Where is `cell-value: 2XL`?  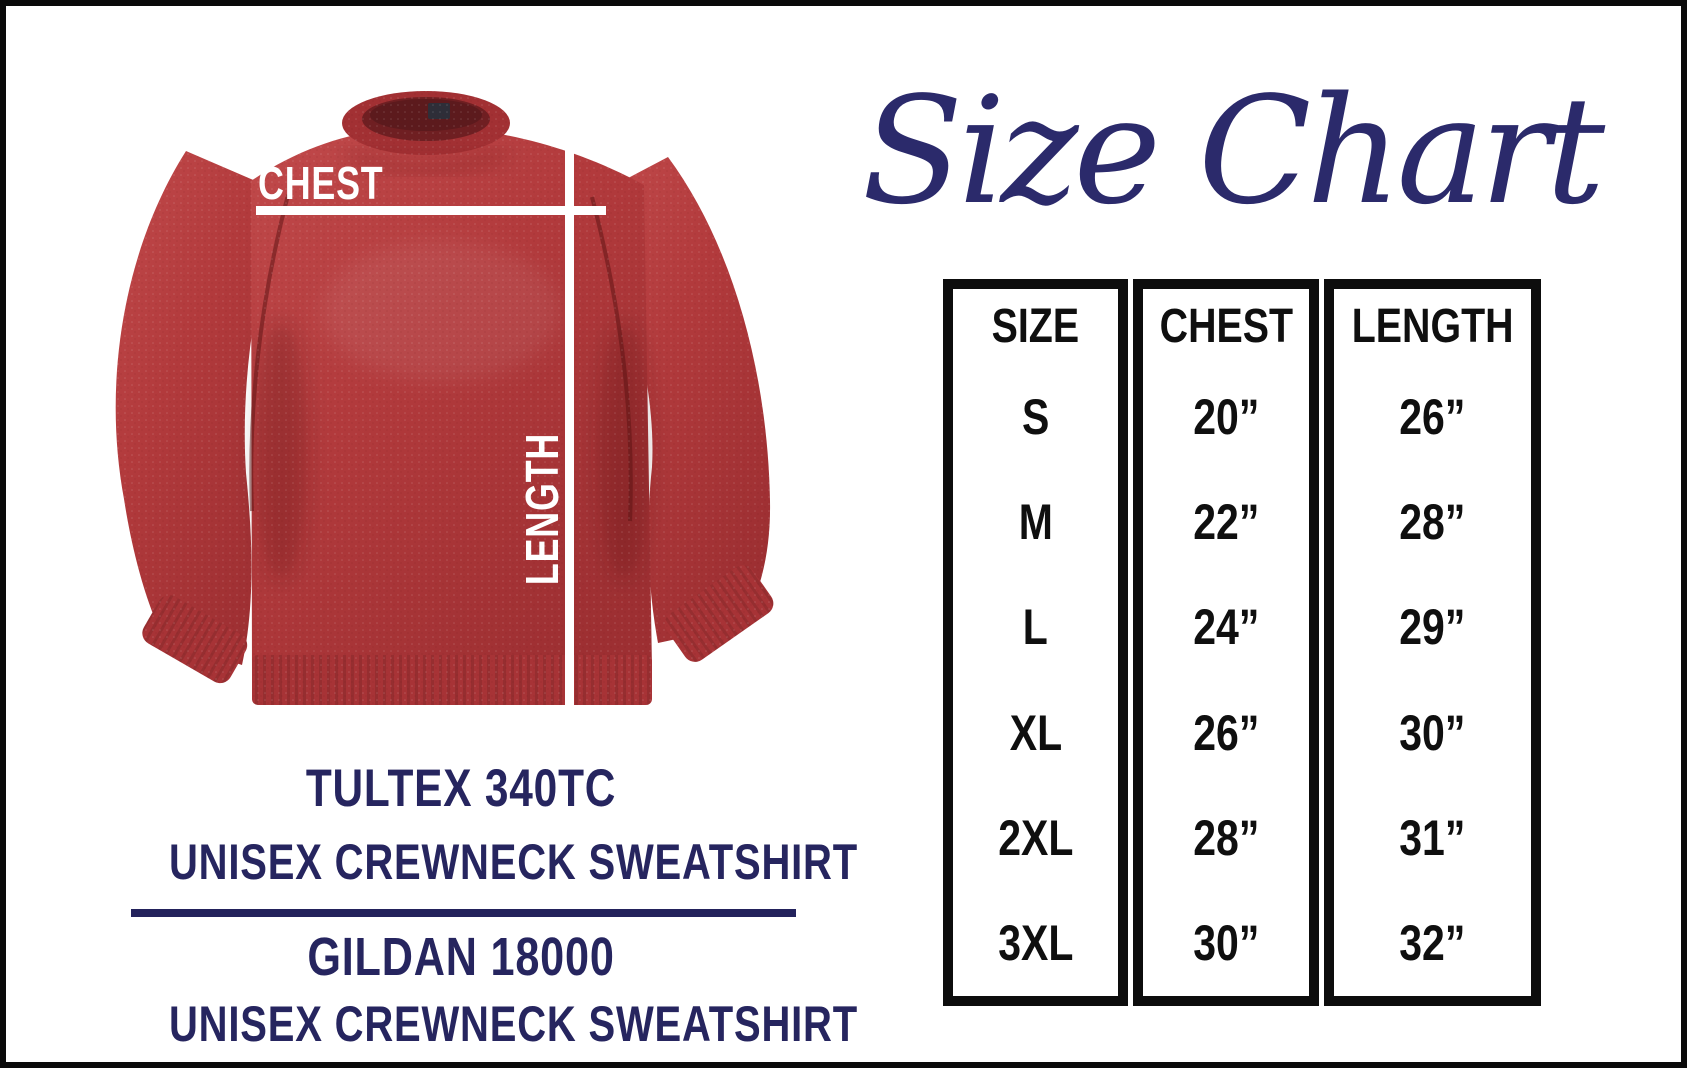
cell-value: 2XL is located at coordinates (1036, 837).